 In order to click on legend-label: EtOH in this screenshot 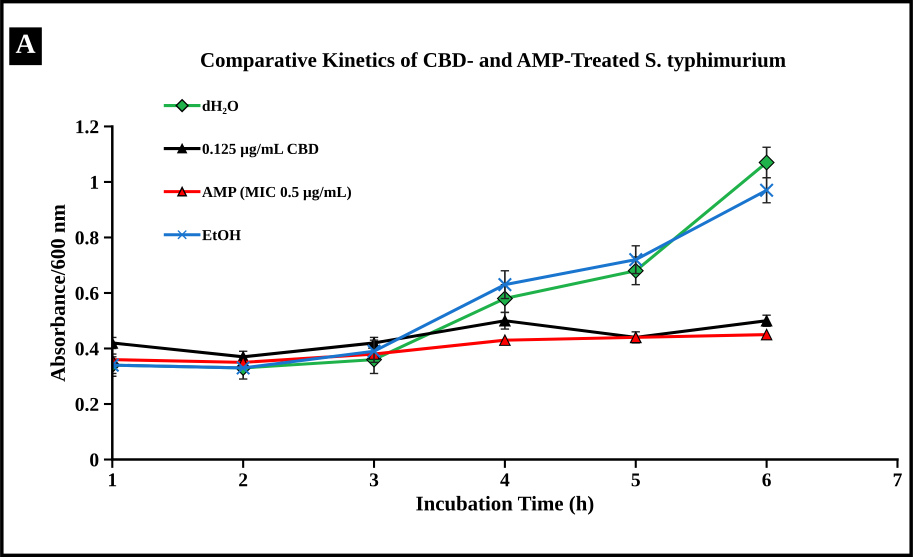, I will do `click(221, 235)`.